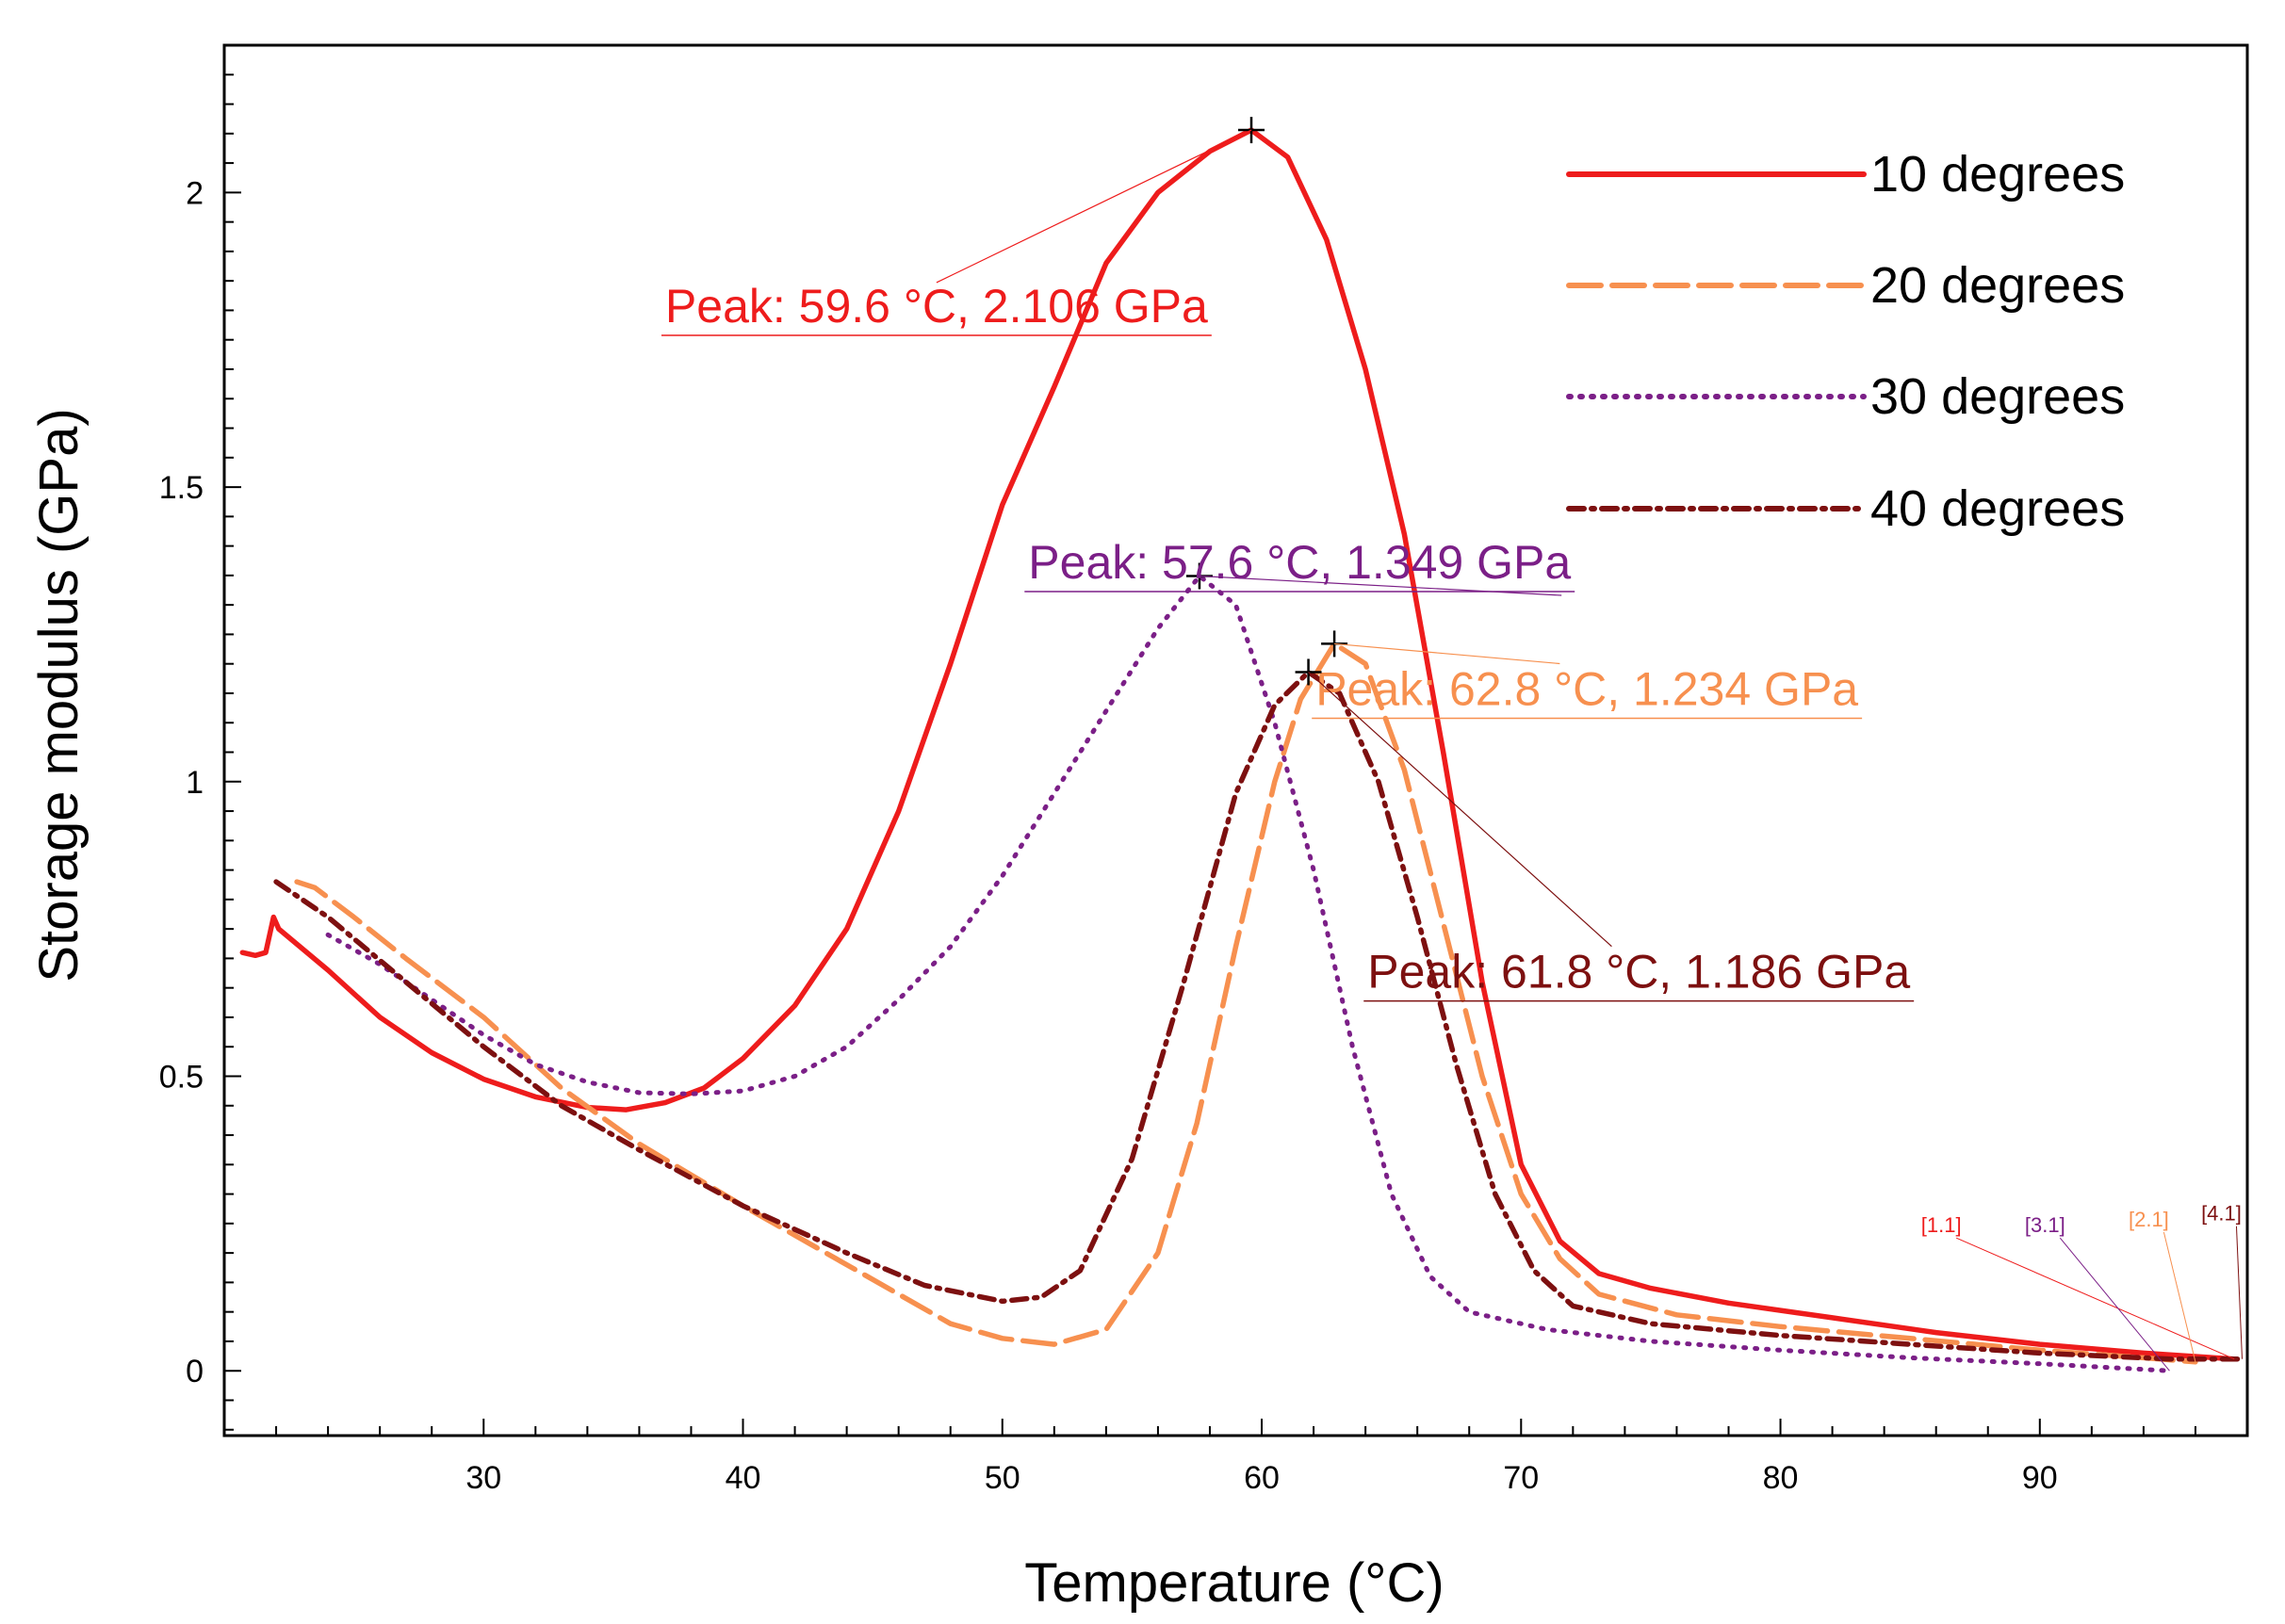  I want to click on x-tick-label: 90, so click(2040, 1478).